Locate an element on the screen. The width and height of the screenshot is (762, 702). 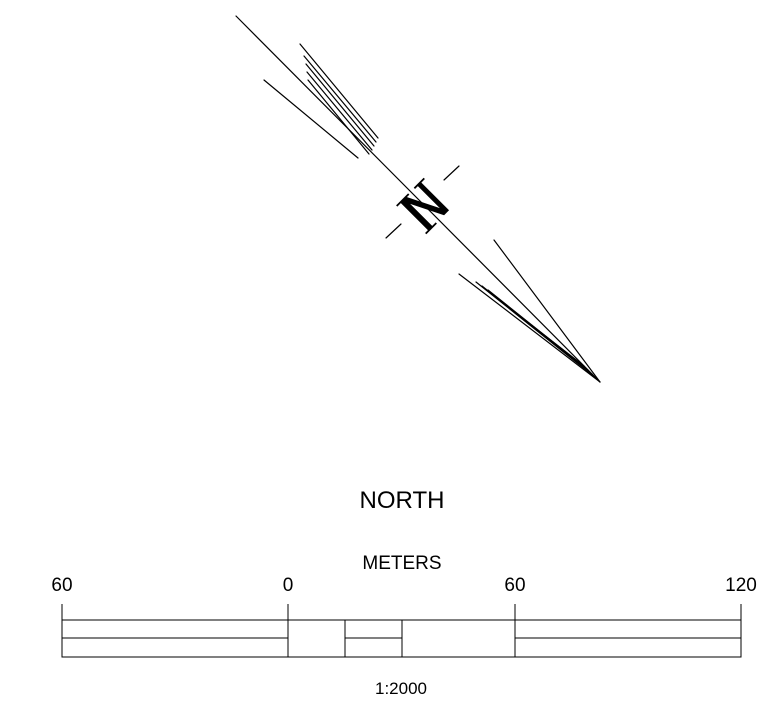
scale-ratio-label: 1:2000 is located at coordinates (401, 688).